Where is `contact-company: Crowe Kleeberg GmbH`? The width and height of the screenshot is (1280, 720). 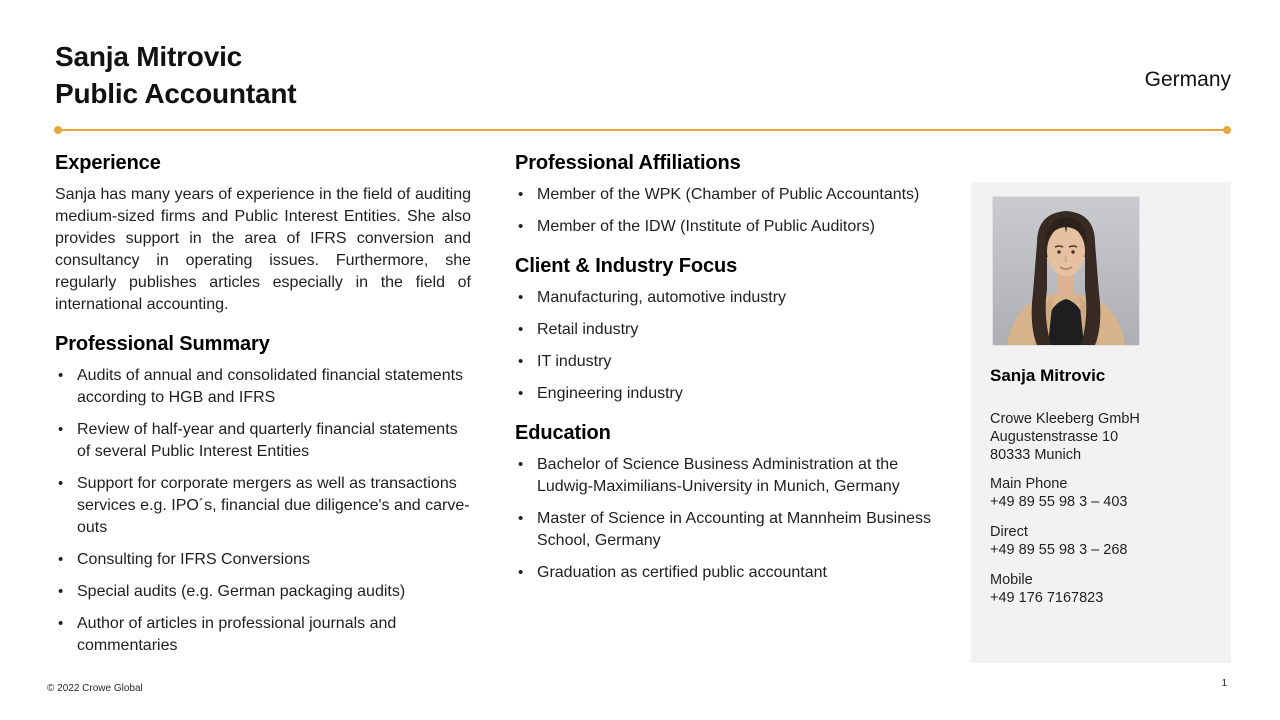 contact-company: Crowe Kleeberg GmbH is located at coordinates (1065, 419).